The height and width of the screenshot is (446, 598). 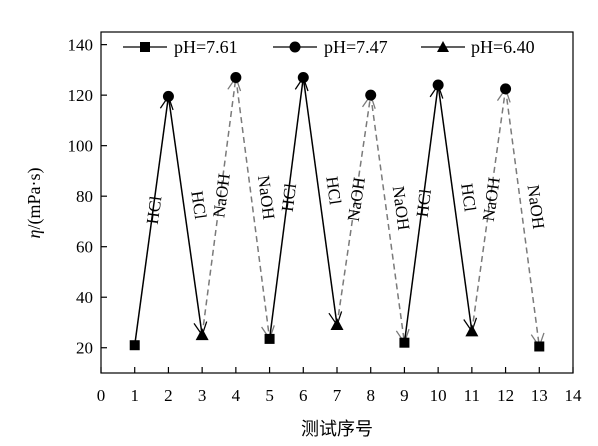 What do you see at coordinates (84, 247) in the screenshot?
I see `y-tick-label: 60` at bounding box center [84, 247].